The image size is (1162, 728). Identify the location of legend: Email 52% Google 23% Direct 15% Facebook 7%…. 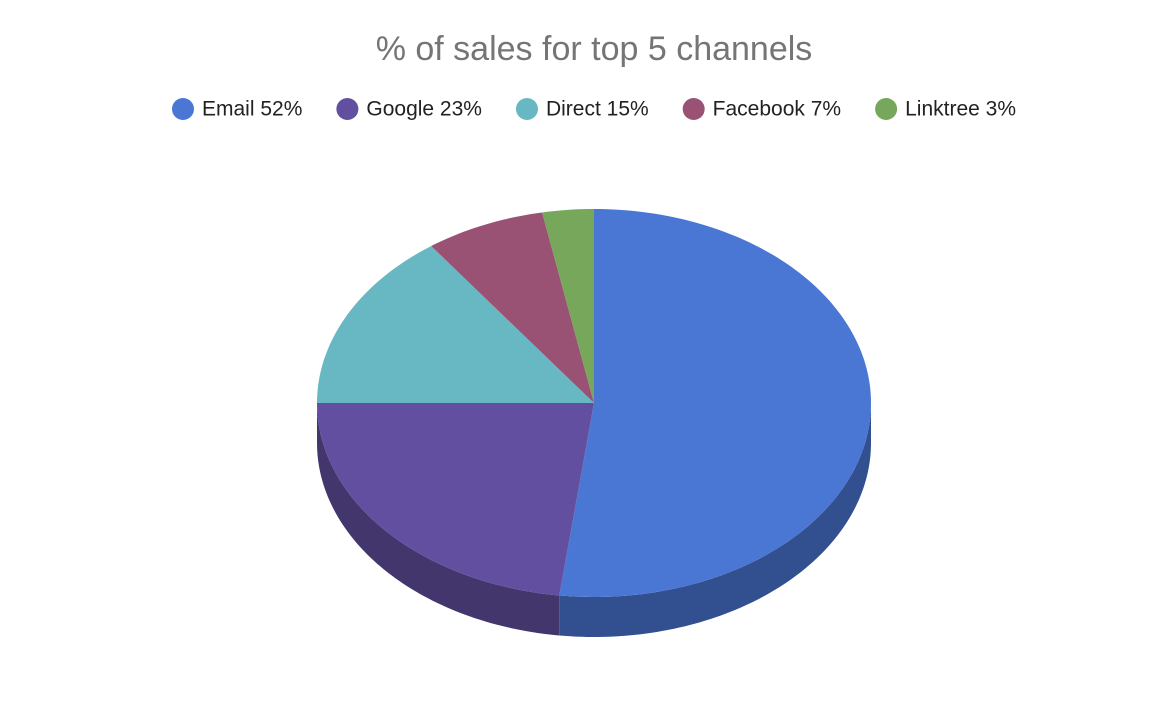
(593, 109).